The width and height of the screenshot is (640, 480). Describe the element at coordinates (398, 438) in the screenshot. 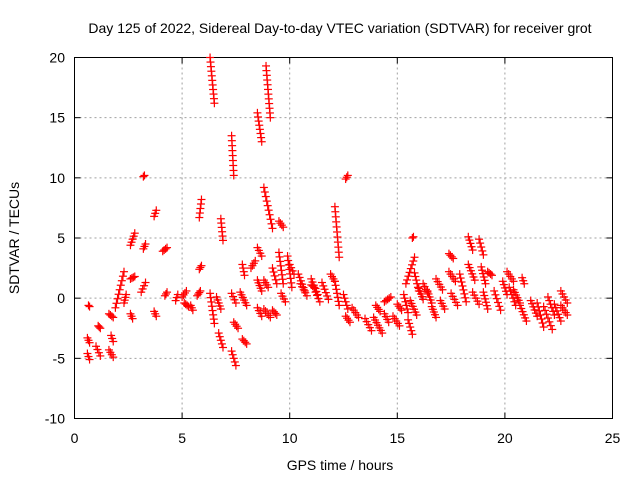

I see `x-tick-label: 15` at that location.